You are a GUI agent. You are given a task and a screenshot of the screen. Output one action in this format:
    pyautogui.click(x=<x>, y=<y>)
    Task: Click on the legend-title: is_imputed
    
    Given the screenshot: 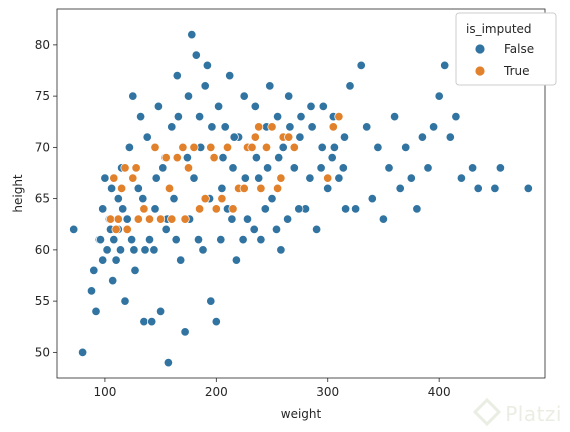 What is the action you would take?
    pyautogui.click(x=499, y=29)
    